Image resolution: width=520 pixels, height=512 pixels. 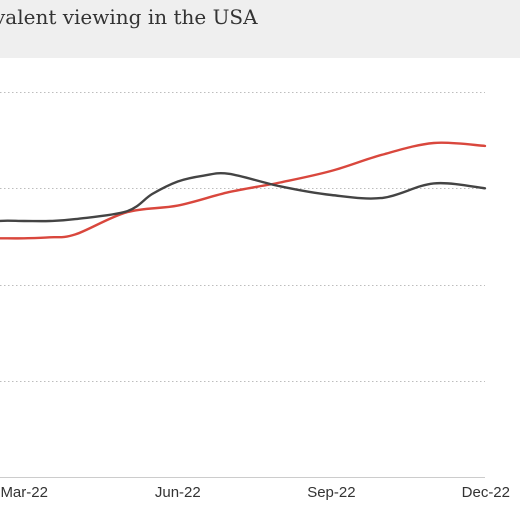 What do you see at coordinates (129, 17) in the screenshot?
I see `chart-title: valent viewing in the USA` at bounding box center [129, 17].